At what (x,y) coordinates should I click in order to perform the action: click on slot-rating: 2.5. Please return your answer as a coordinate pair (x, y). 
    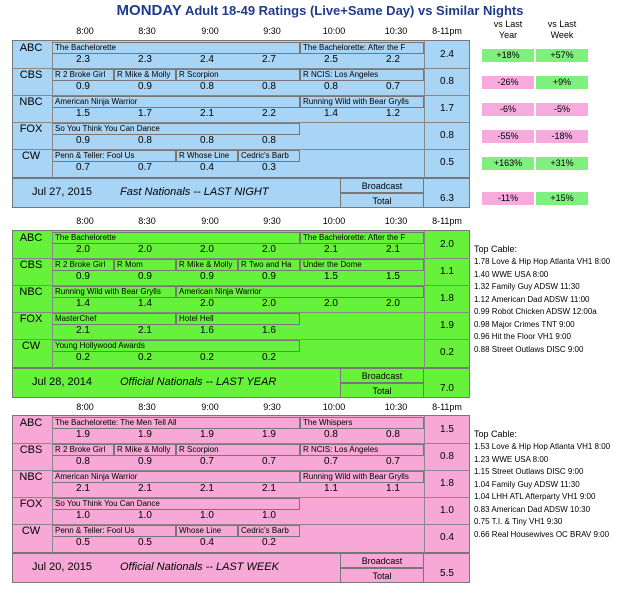
    Looking at the image, I should click on (331, 59).